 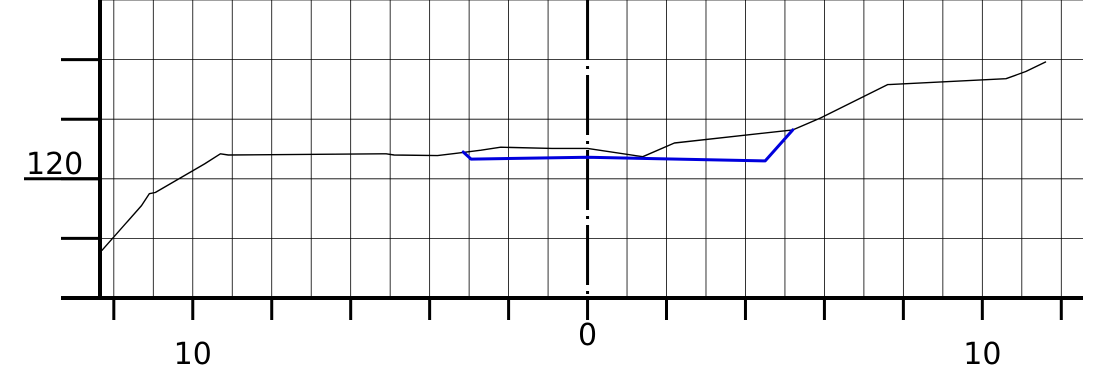 I want to click on design-section-line, so click(x=628, y=145).